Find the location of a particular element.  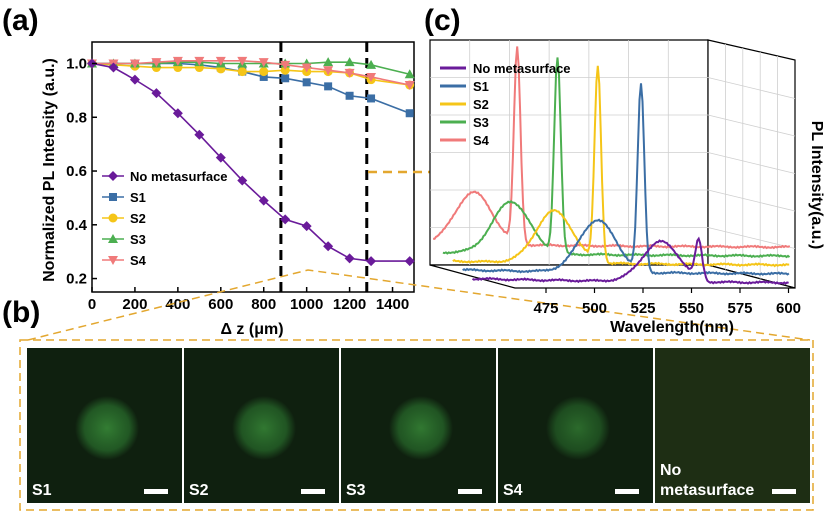

connector-lines is located at coordinates (419, 305).